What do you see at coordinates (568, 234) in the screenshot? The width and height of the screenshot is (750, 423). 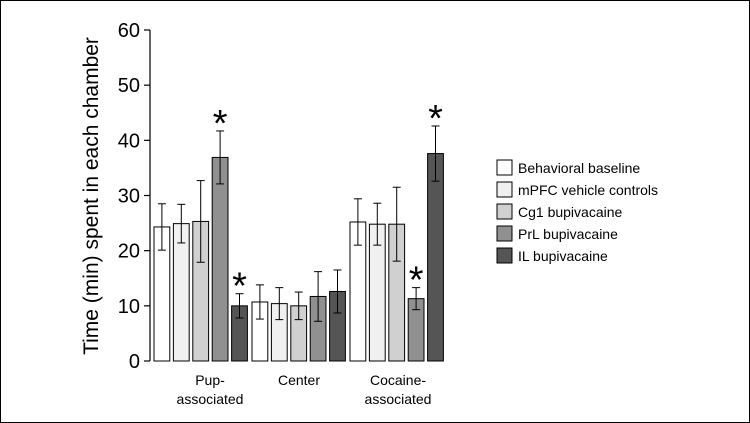 I see `legend-label: PrL bupivacaine` at bounding box center [568, 234].